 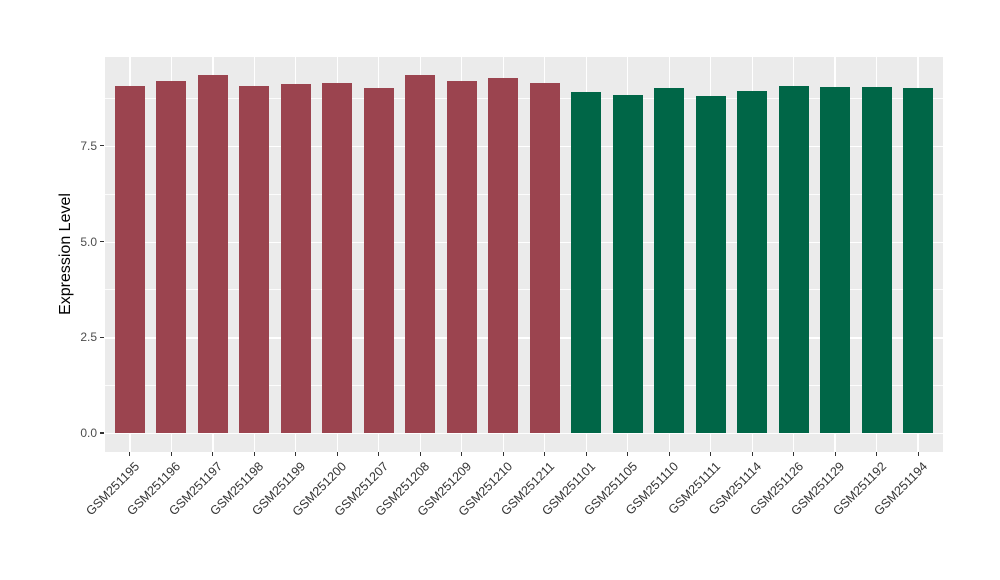 What do you see at coordinates (88, 337) in the screenshot?
I see `y-tick-label: 2.5` at bounding box center [88, 337].